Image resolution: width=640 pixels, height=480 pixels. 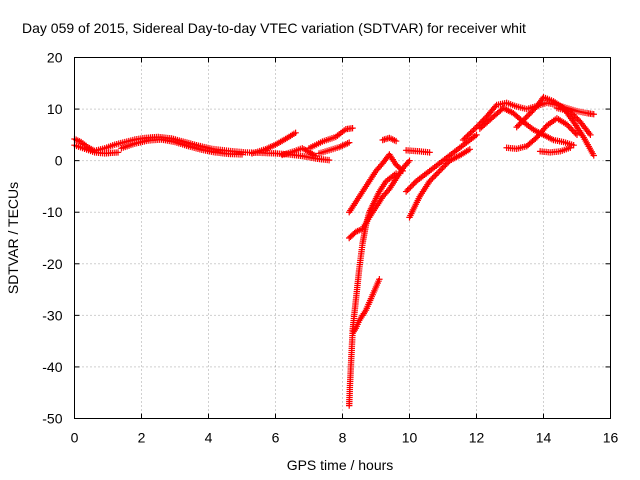 I want to click on series-s9, so click(x=374, y=252).